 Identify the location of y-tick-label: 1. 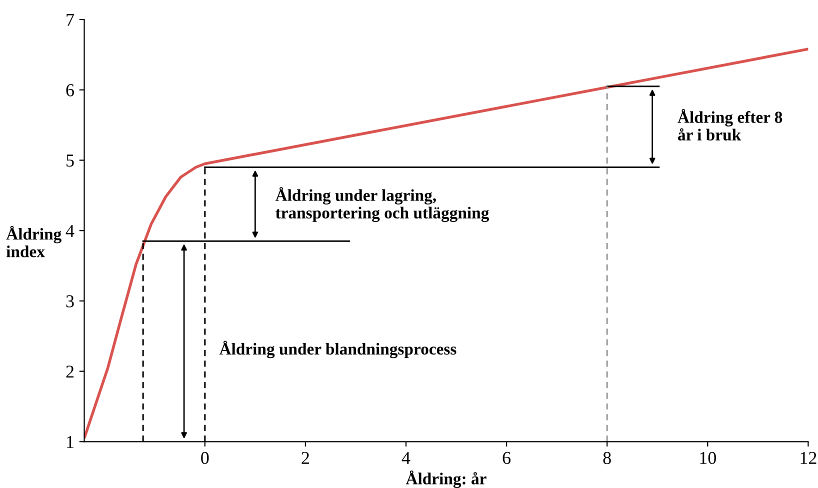
(70, 442).